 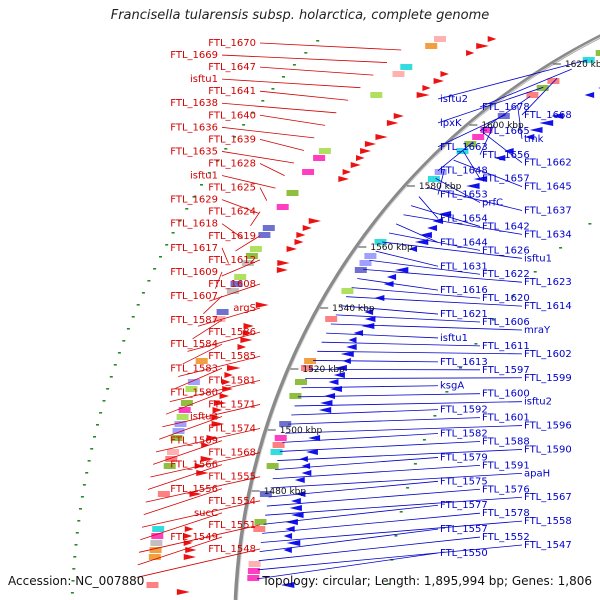 What do you see at coordinates (506, 394) in the screenshot?
I see `right-gene-label: FTL_1600` at bounding box center [506, 394].